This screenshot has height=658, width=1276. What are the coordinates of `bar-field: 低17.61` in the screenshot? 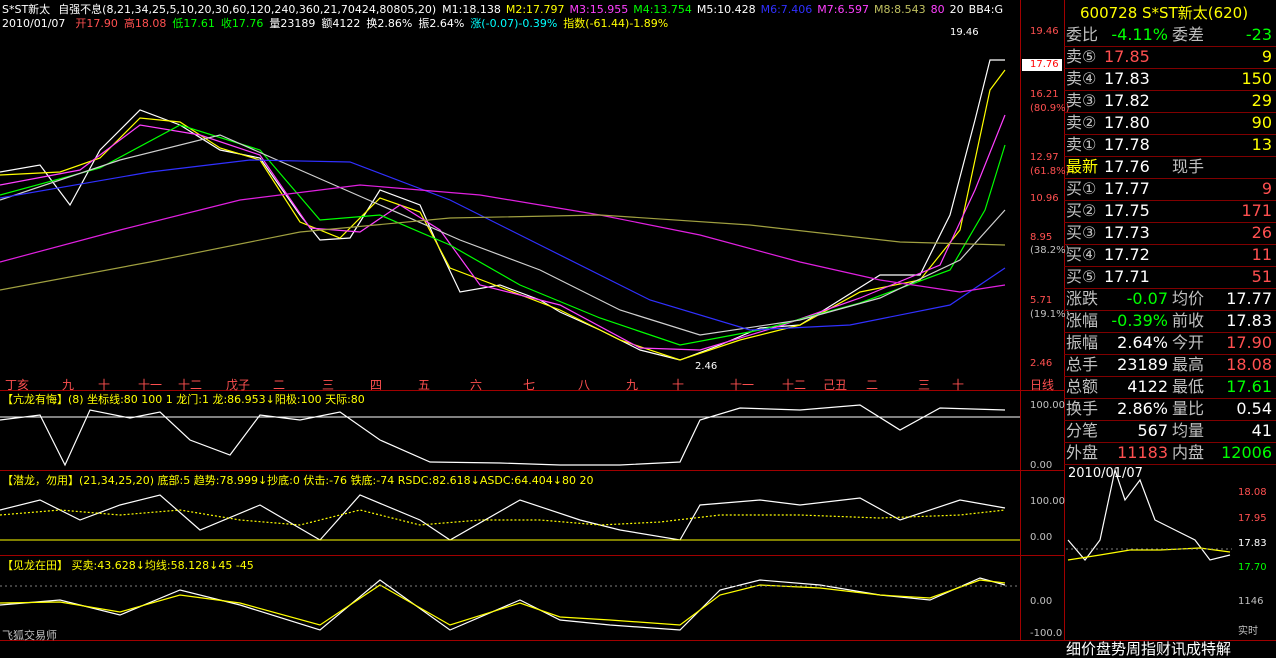 It's located at (193, 23).